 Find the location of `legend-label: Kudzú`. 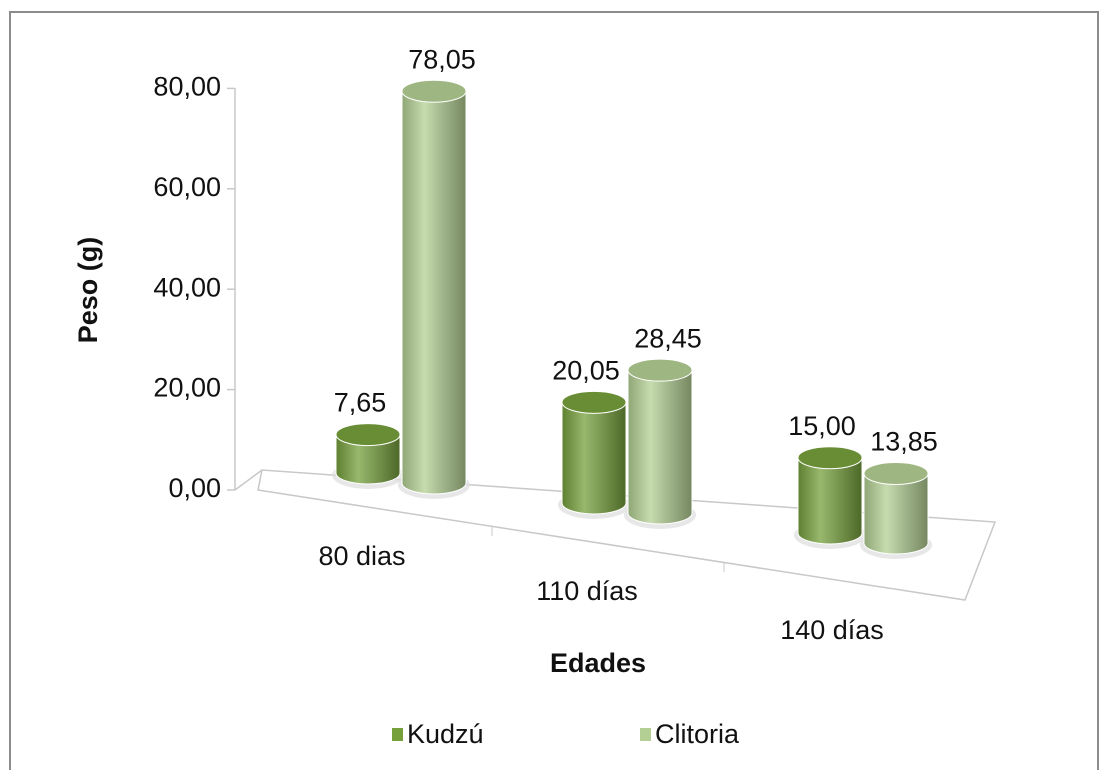

legend-label: Kudzú is located at coordinates (445, 734).